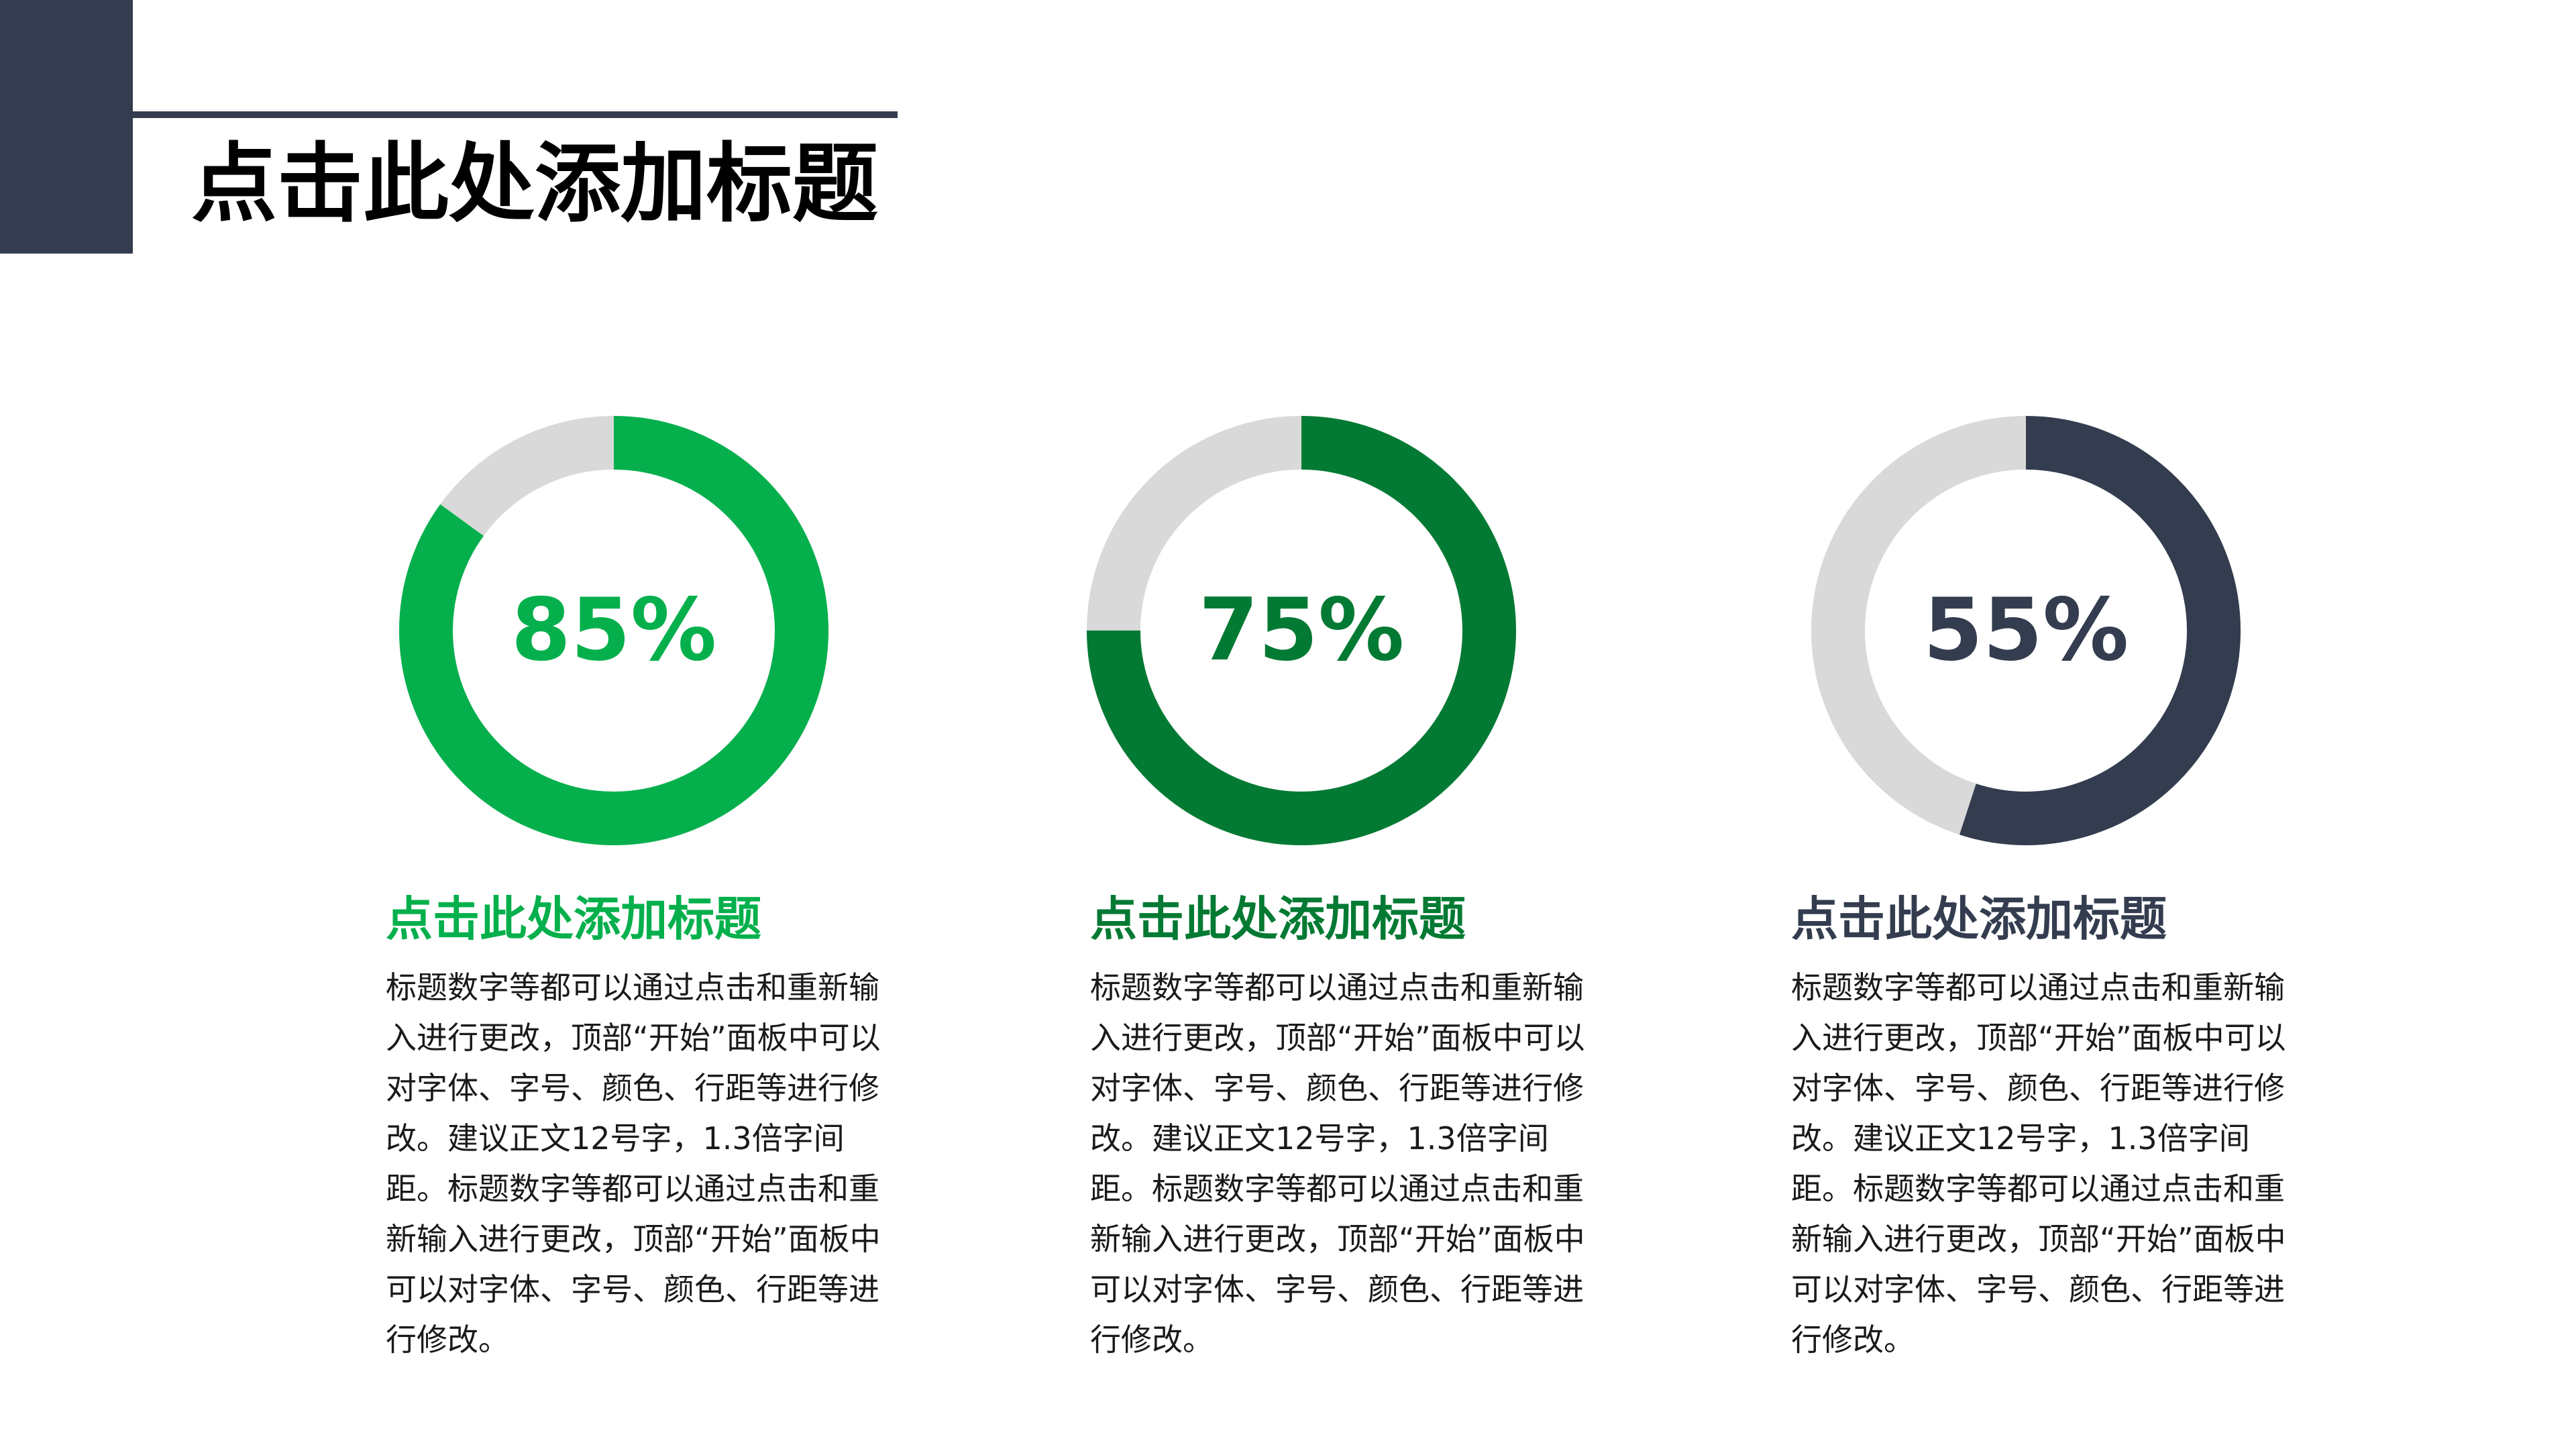 The width and height of the screenshot is (2576, 1449). I want to click on progress-ring-3: 55%, so click(2026, 630).